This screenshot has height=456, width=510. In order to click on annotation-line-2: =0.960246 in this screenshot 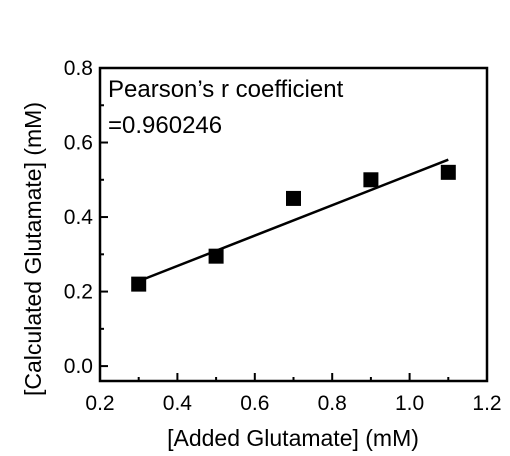, I will do `click(165, 125)`.